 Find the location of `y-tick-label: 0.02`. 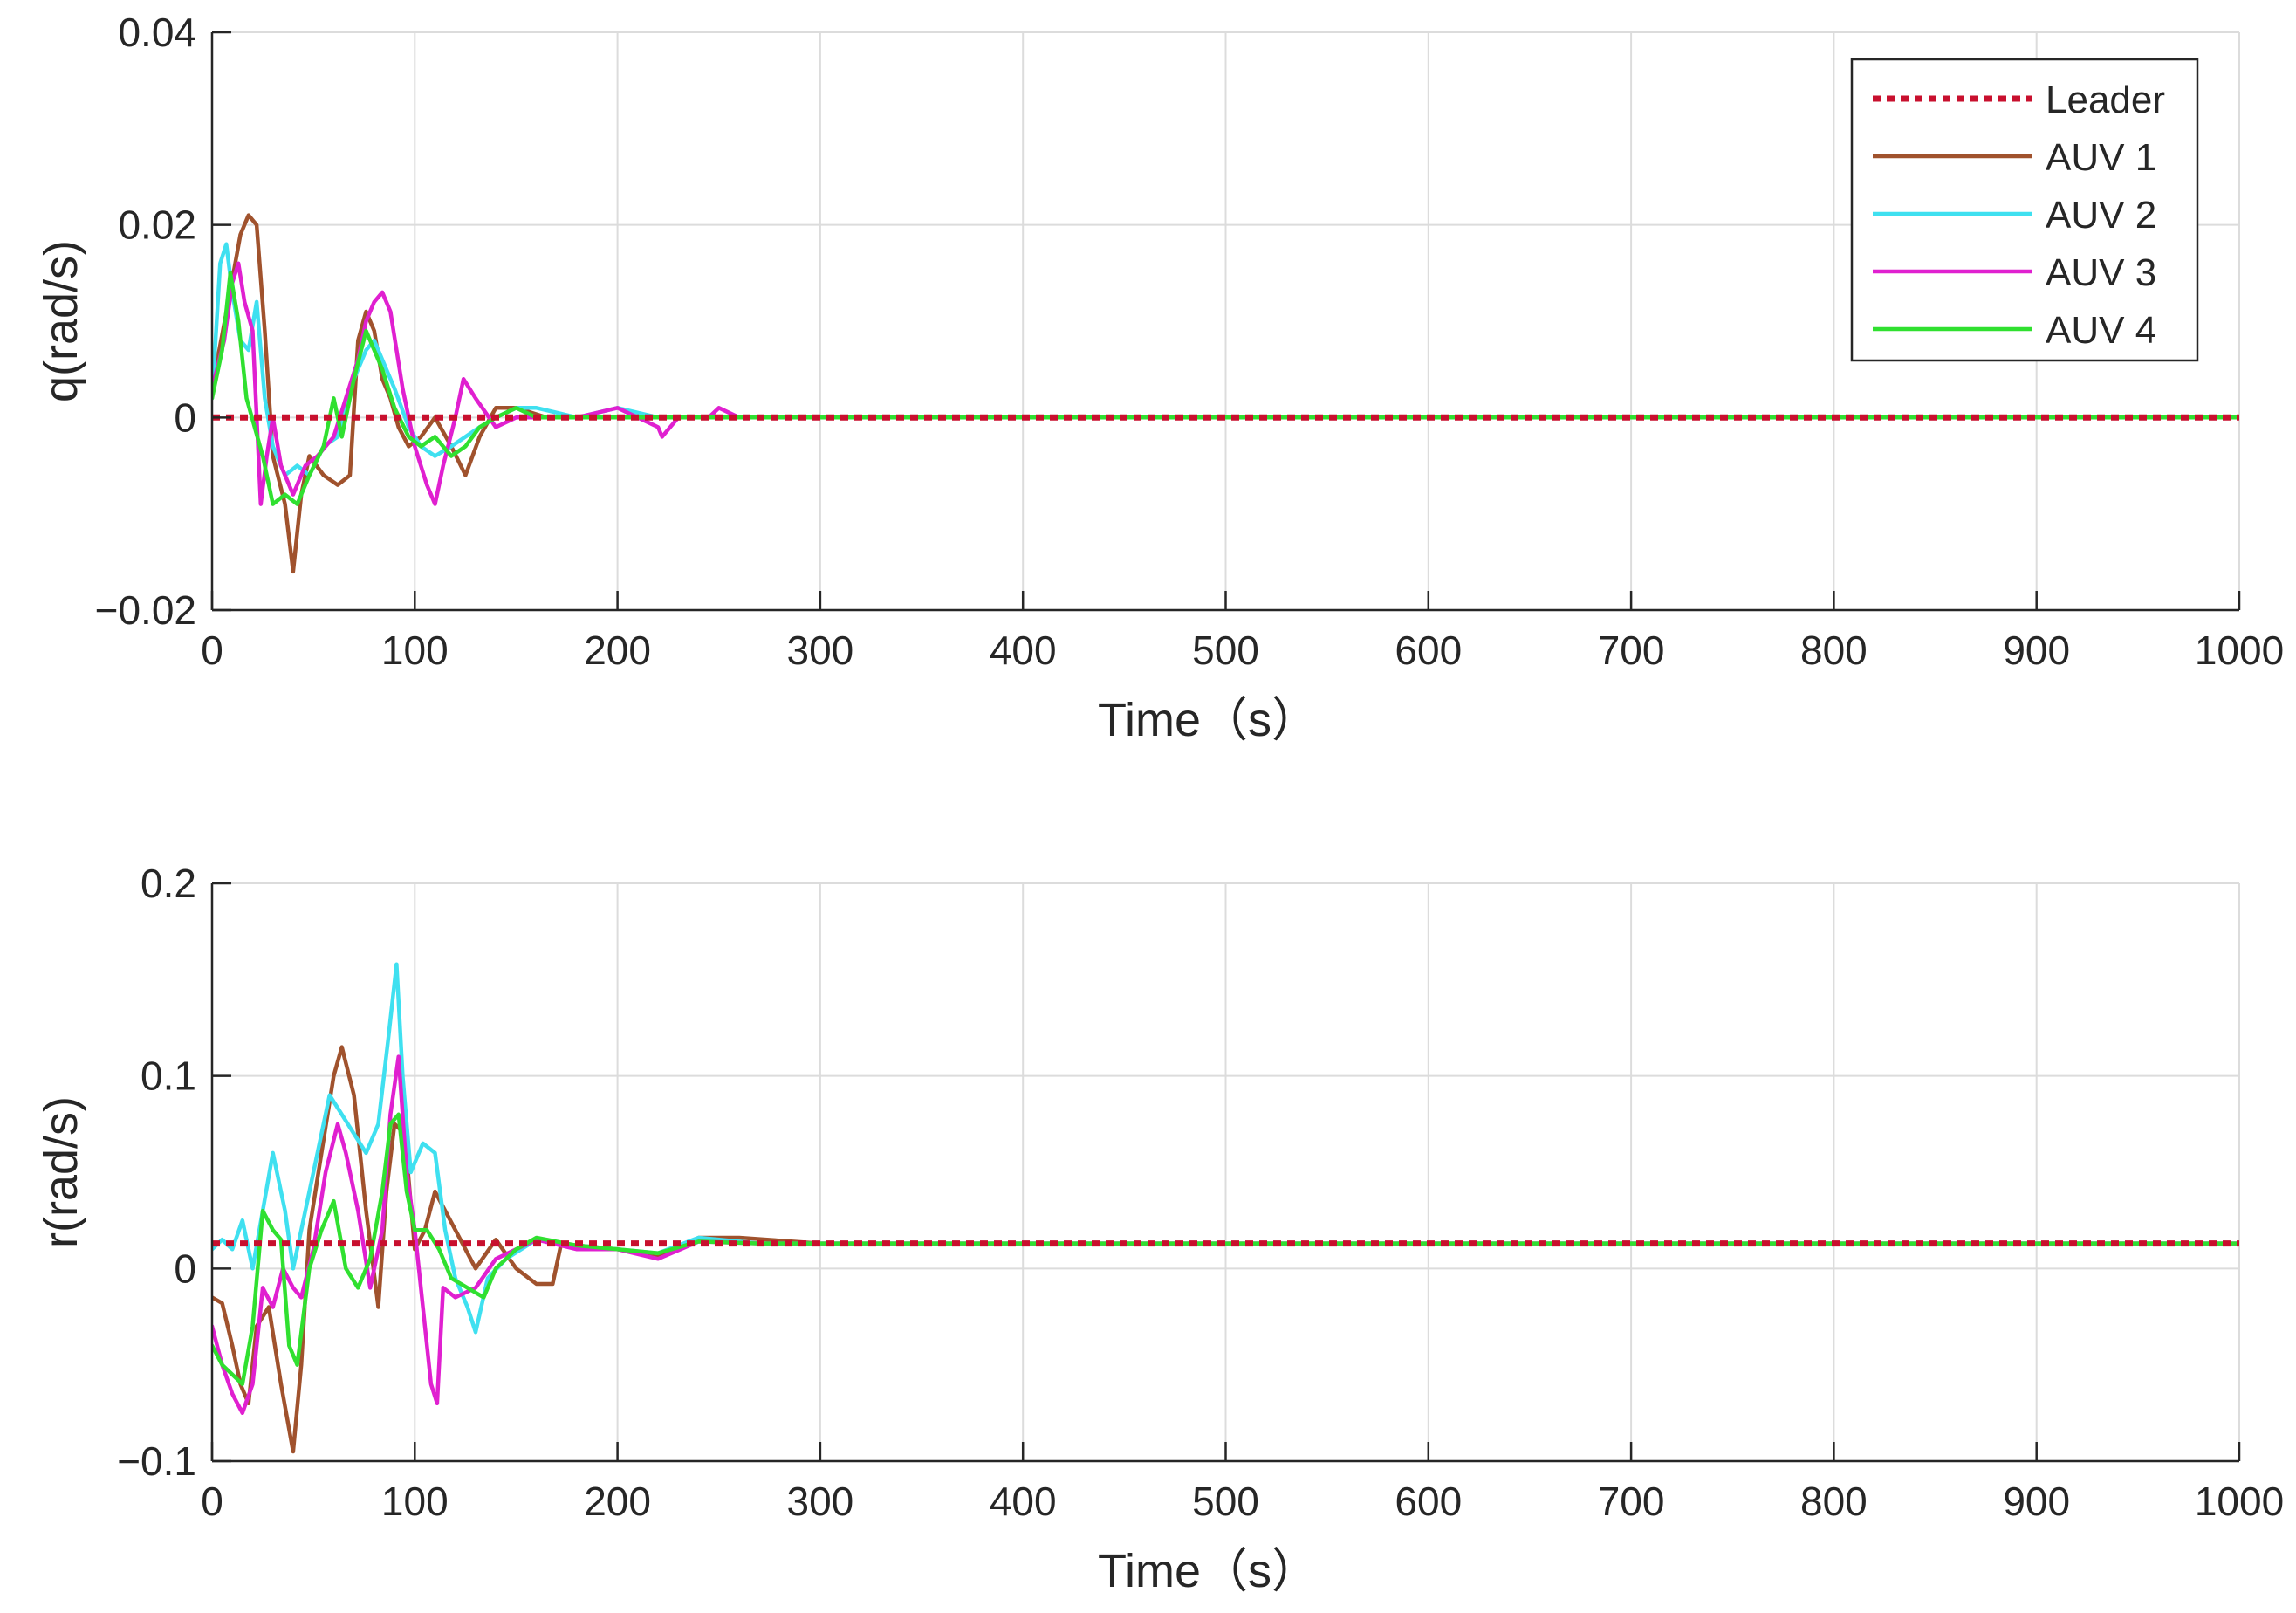

y-tick-label: 0.02 is located at coordinates (157, 225).